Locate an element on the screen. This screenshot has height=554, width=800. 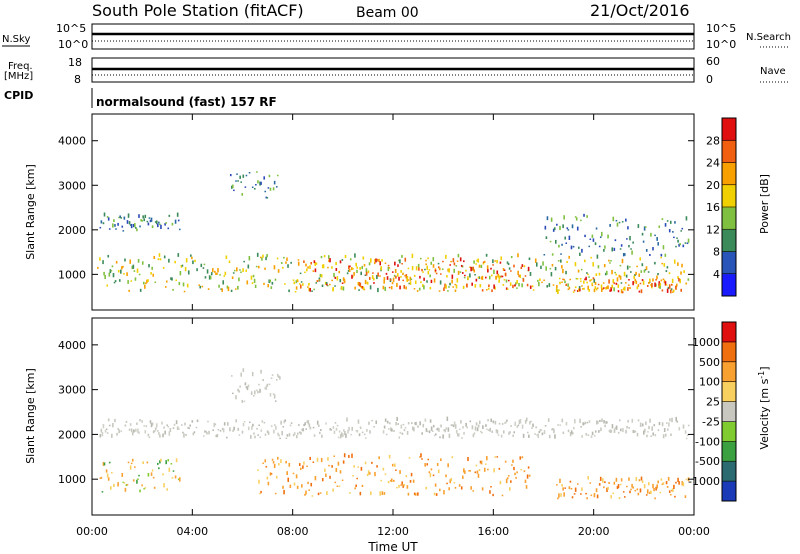
nsky-trace is located at coordinates (393, 37).